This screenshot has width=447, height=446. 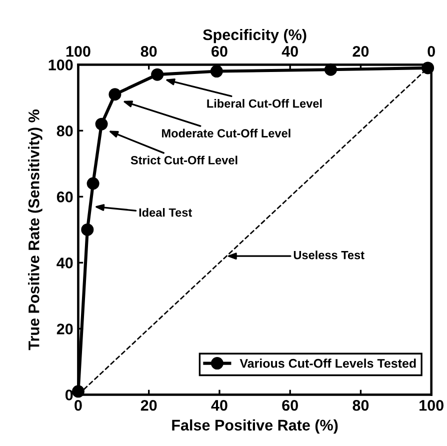 What do you see at coordinates (226, 133) in the screenshot?
I see `annotation: Moderate Cut-Off Level` at bounding box center [226, 133].